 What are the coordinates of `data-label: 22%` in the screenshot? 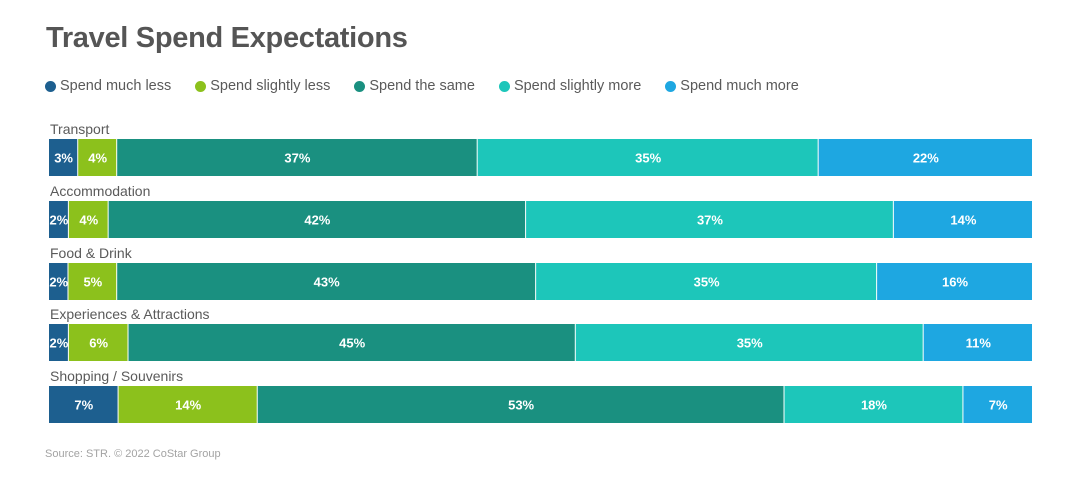 It's located at (926, 158).